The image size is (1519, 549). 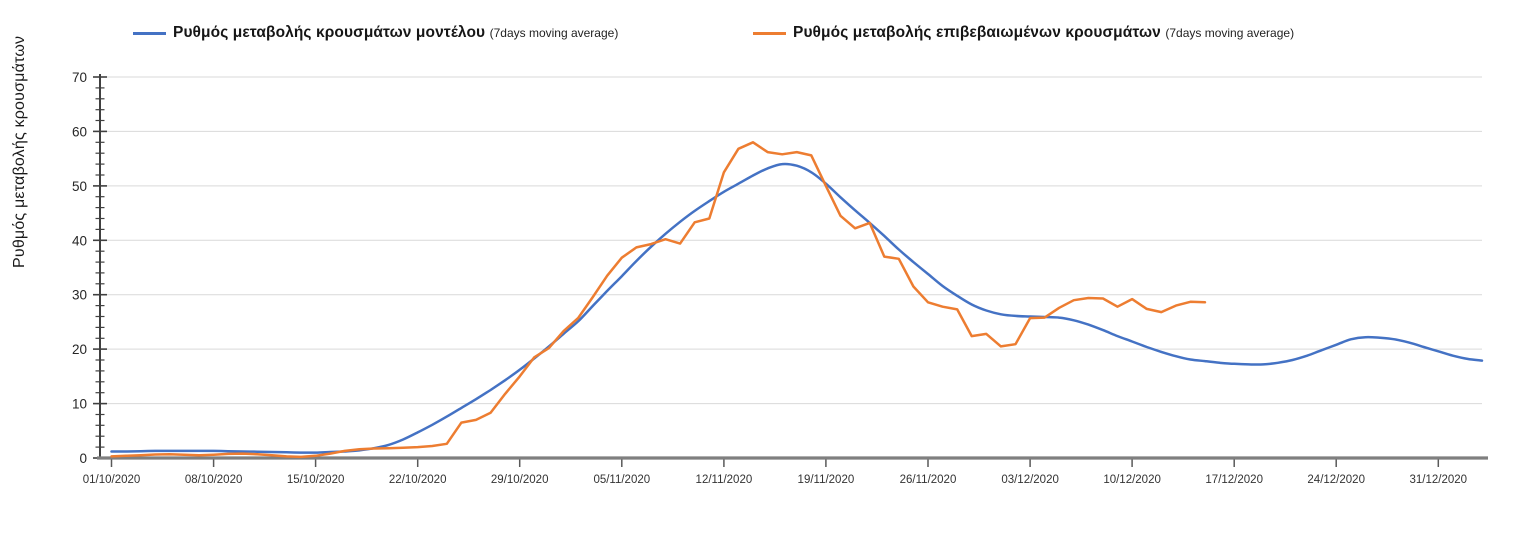 I want to click on x-tick-label: 24/12/2020, so click(x=1336, y=480).